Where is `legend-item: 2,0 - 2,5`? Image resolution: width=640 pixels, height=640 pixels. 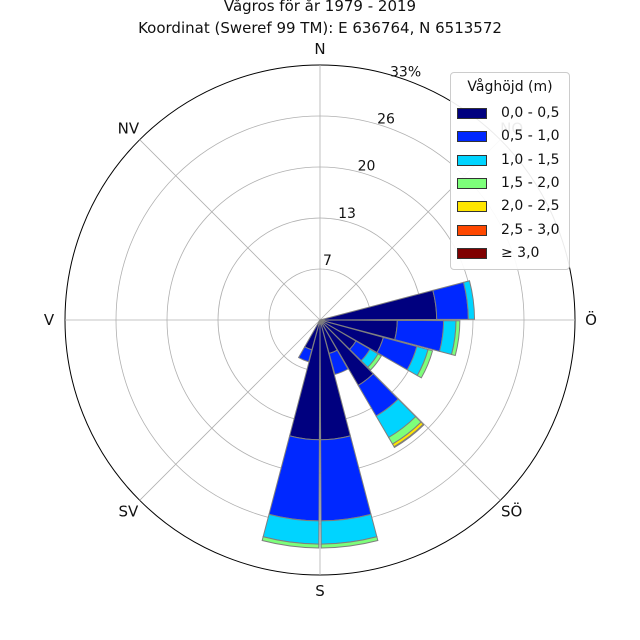 legend-item: 2,0 - 2,5 is located at coordinates (512, 207).